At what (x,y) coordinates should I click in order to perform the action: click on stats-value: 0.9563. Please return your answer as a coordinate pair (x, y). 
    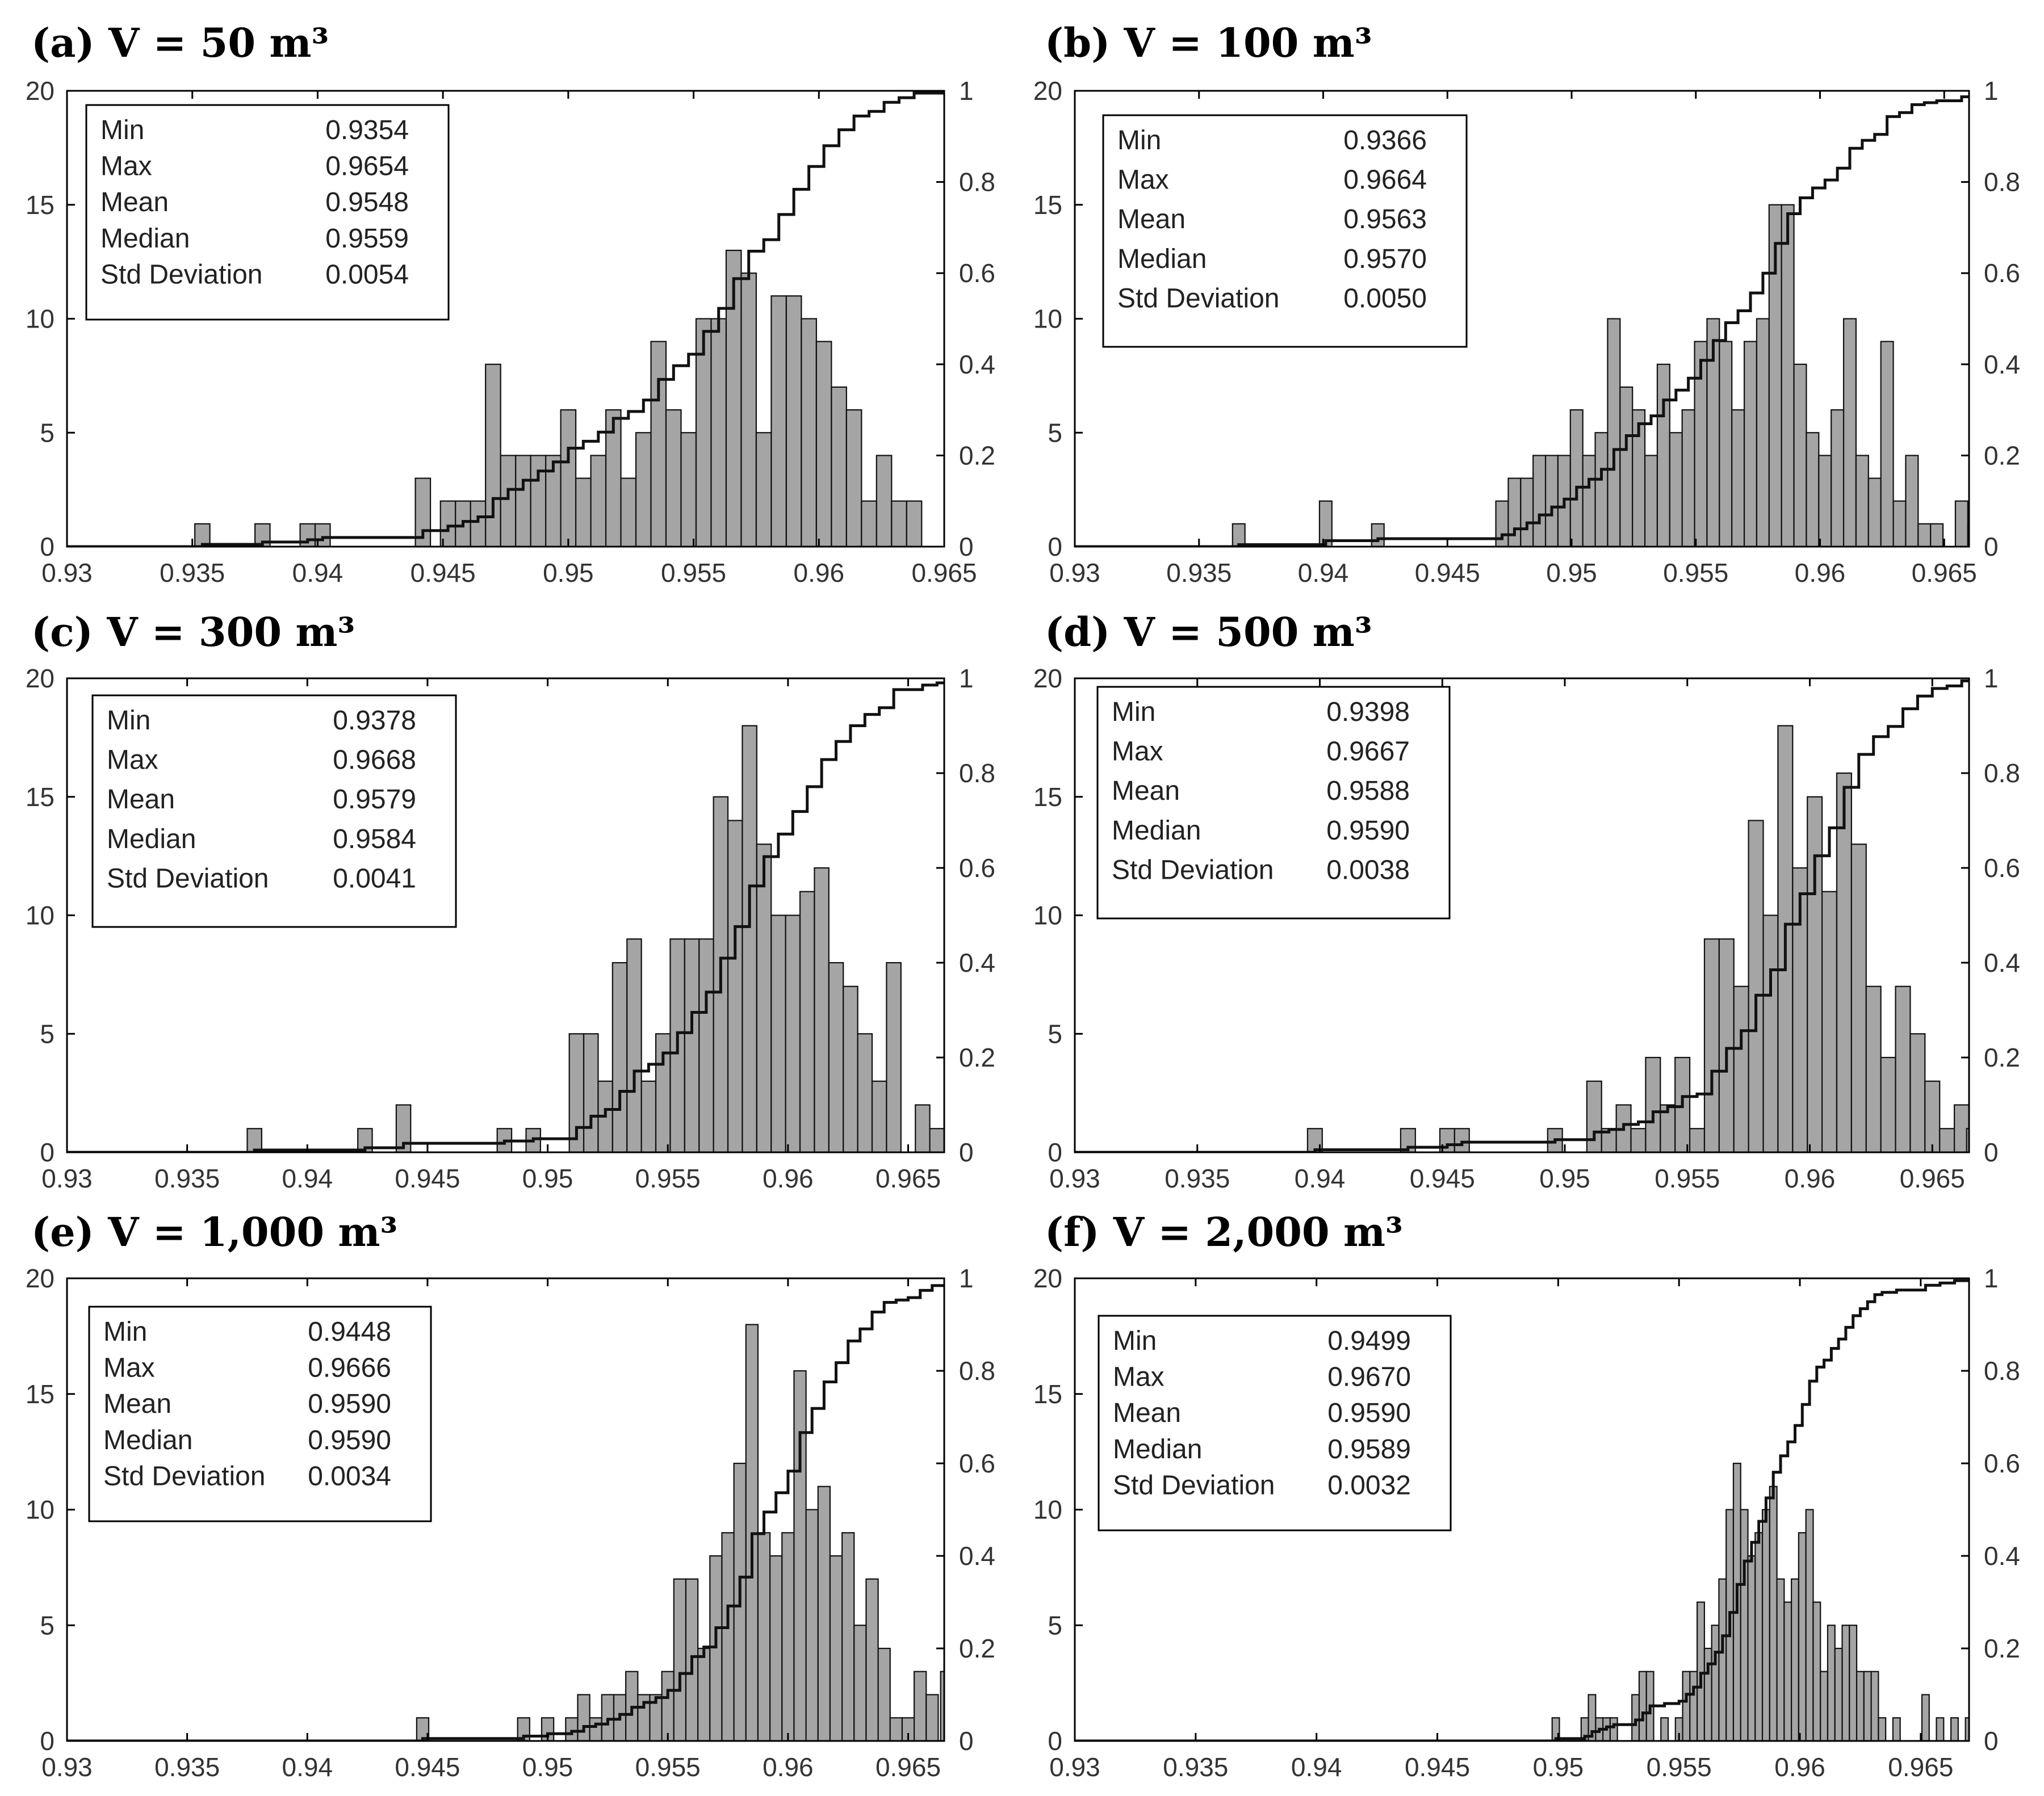
    Looking at the image, I should click on (1385, 219).